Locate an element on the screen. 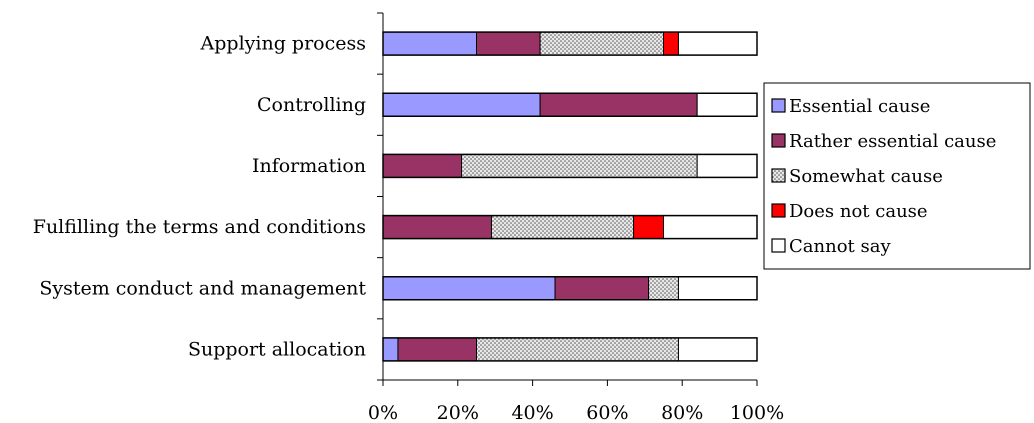 This screenshot has height=423, width=1034. legend-box is located at coordinates (897, 176).